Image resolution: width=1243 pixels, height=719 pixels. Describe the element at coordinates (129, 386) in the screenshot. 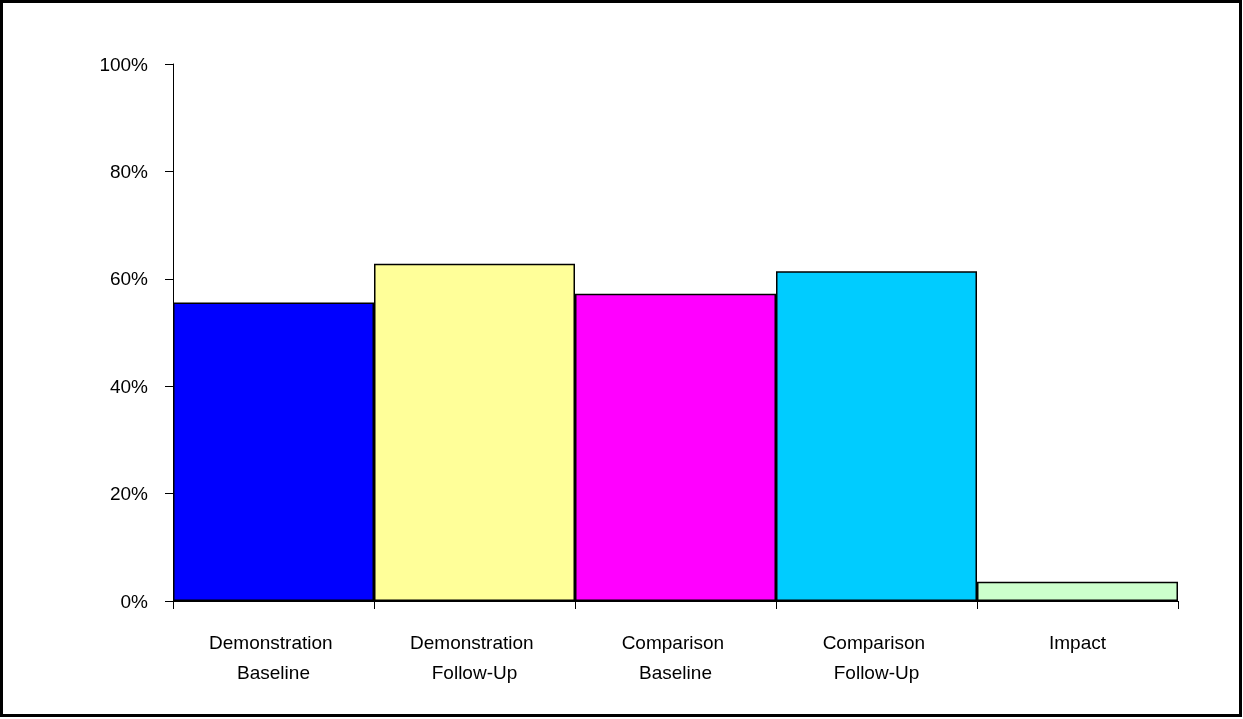

I see `y-tick-label: 40%` at that location.